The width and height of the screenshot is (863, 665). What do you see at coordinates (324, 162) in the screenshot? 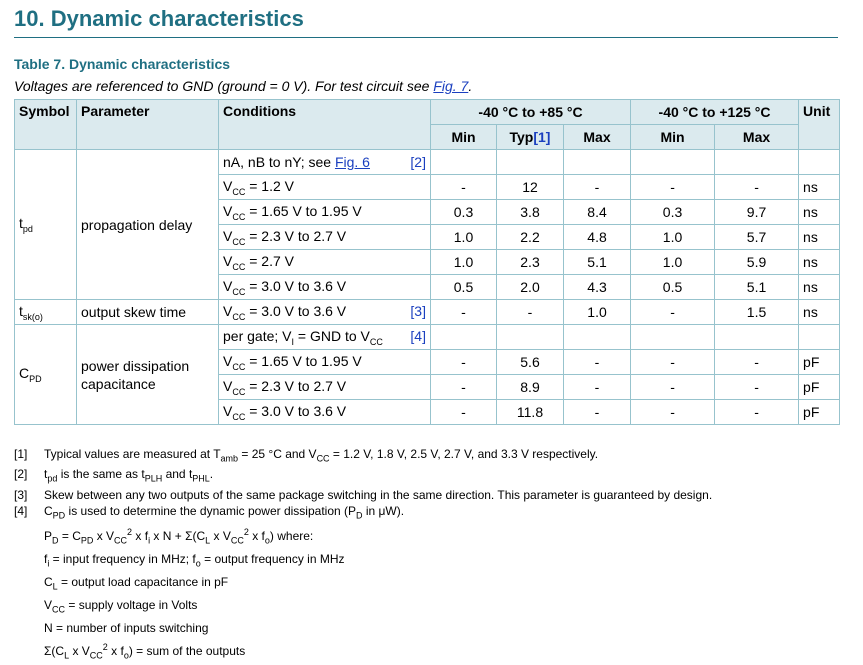
I see `tpd-condition: nA, nB to nY; see Fig. 6 [2]` at bounding box center [324, 162].